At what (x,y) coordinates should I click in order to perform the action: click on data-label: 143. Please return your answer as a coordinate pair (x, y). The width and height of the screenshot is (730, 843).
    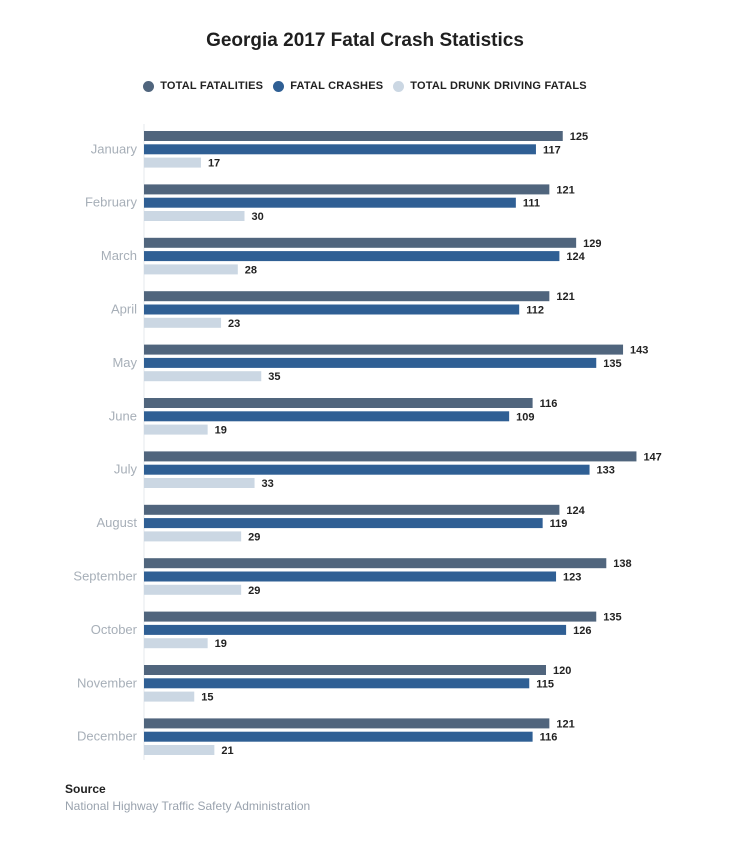
    Looking at the image, I should click on (639, 351).